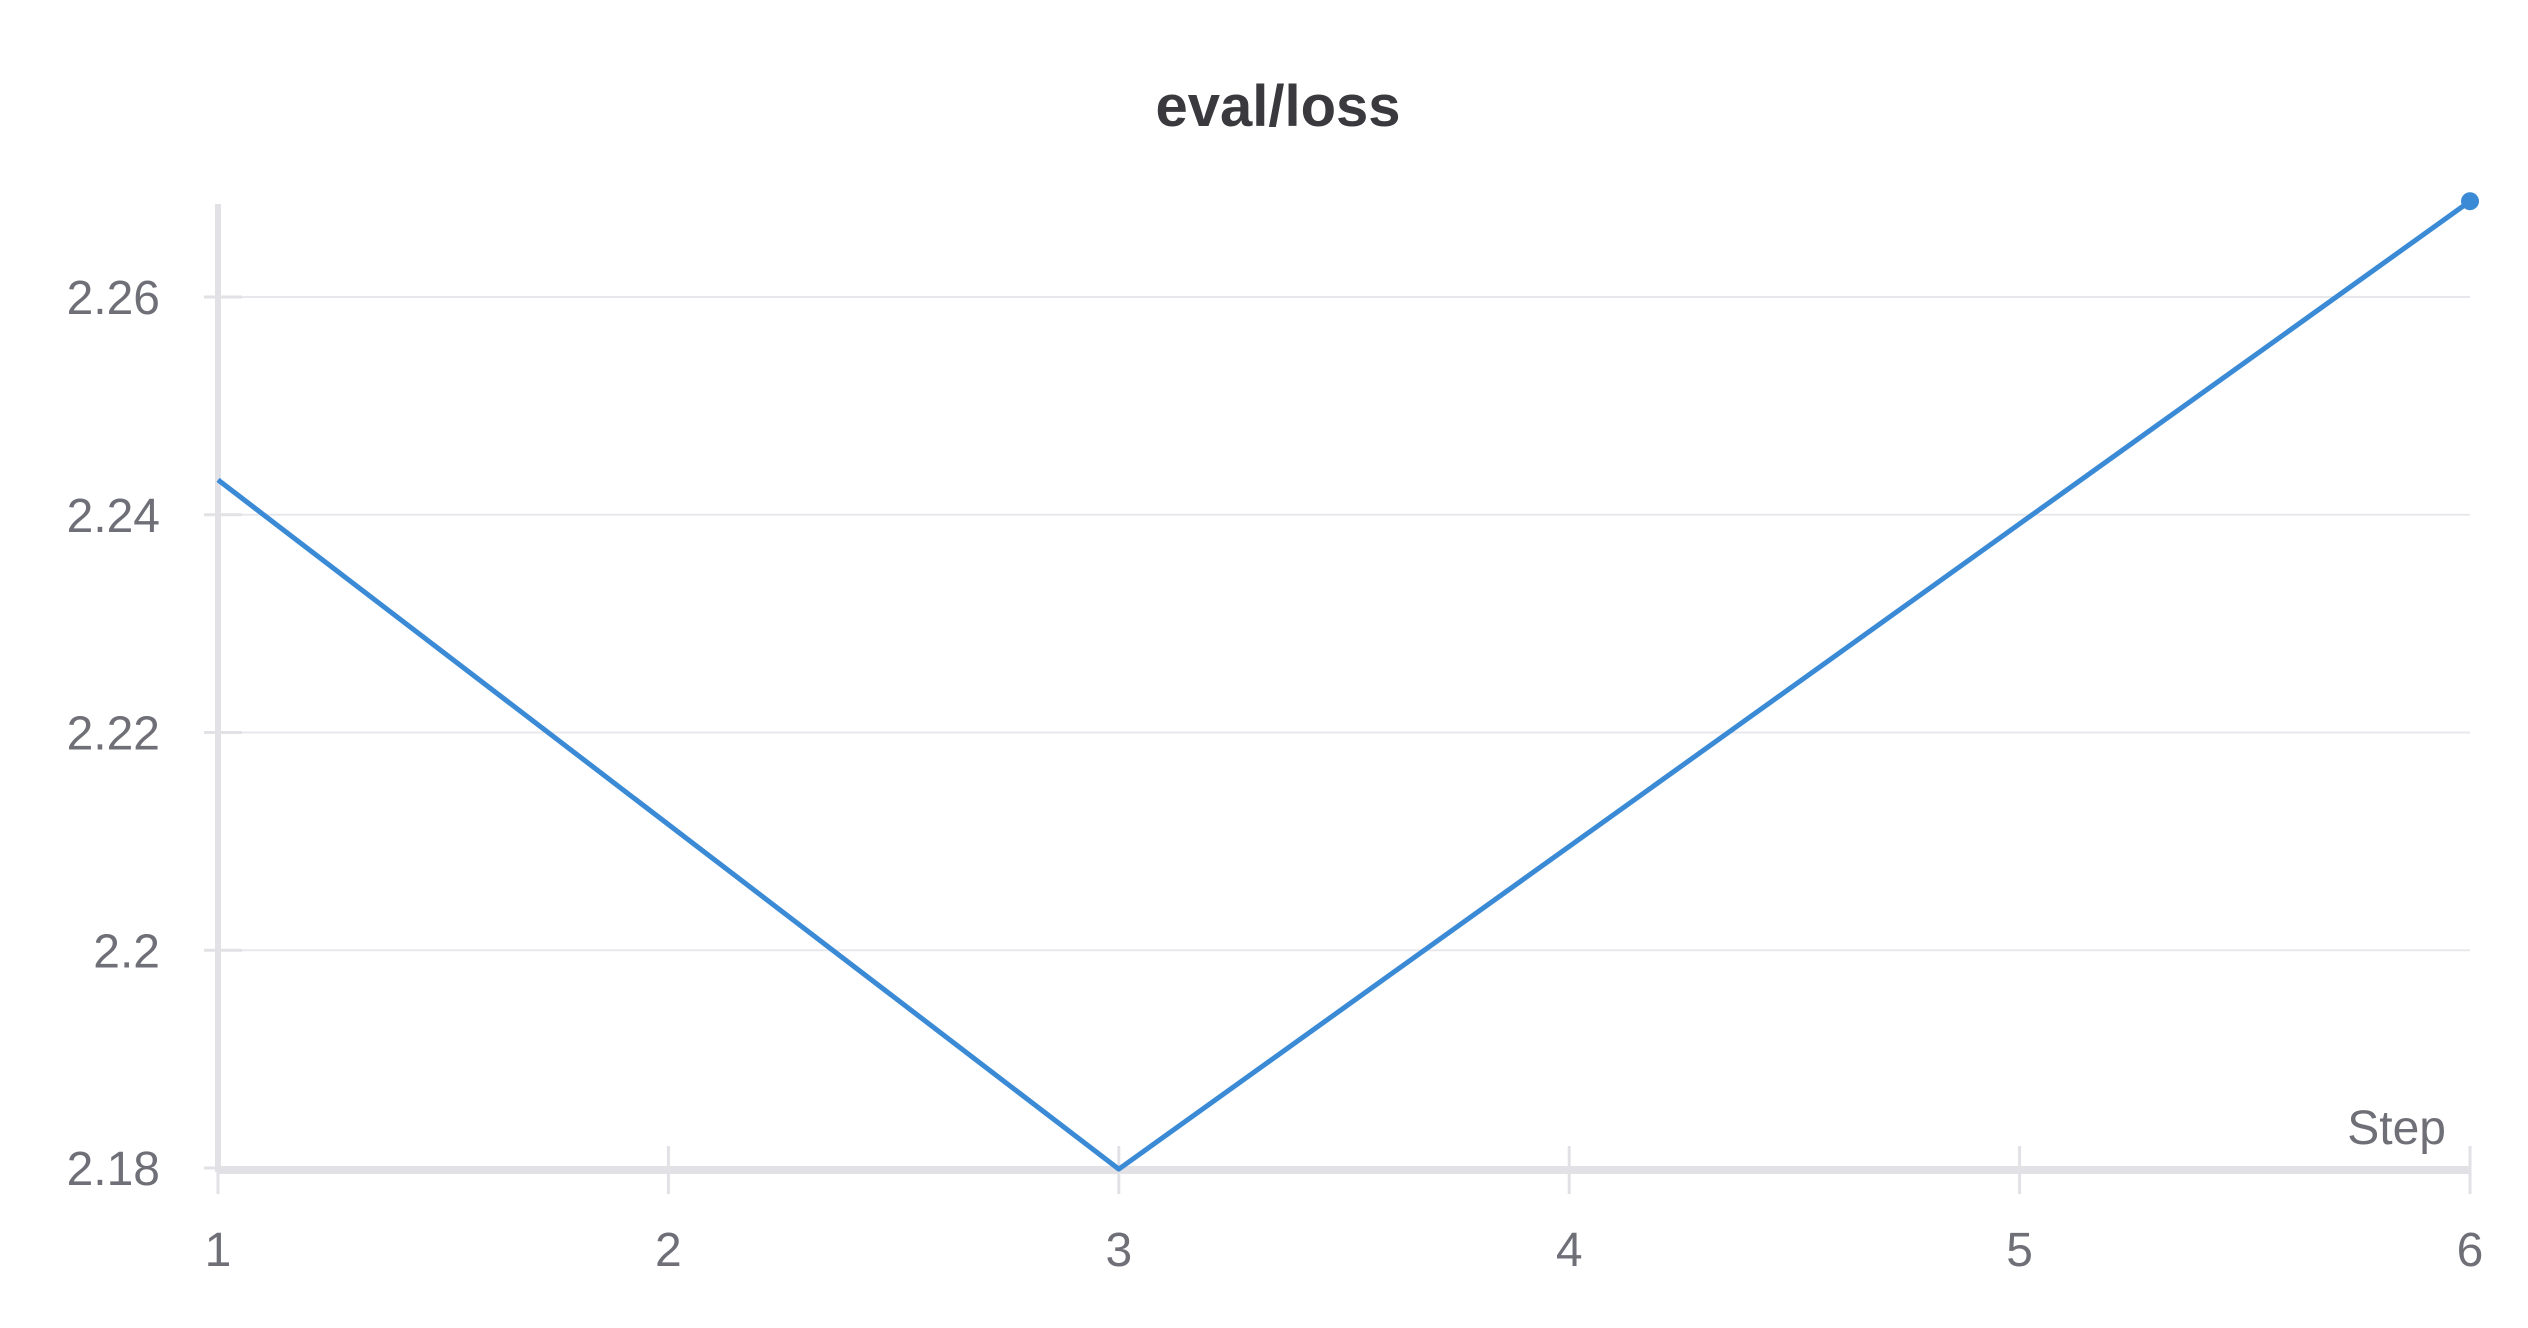  I want to click on x-tick-label: 2, so click(668, 1250).